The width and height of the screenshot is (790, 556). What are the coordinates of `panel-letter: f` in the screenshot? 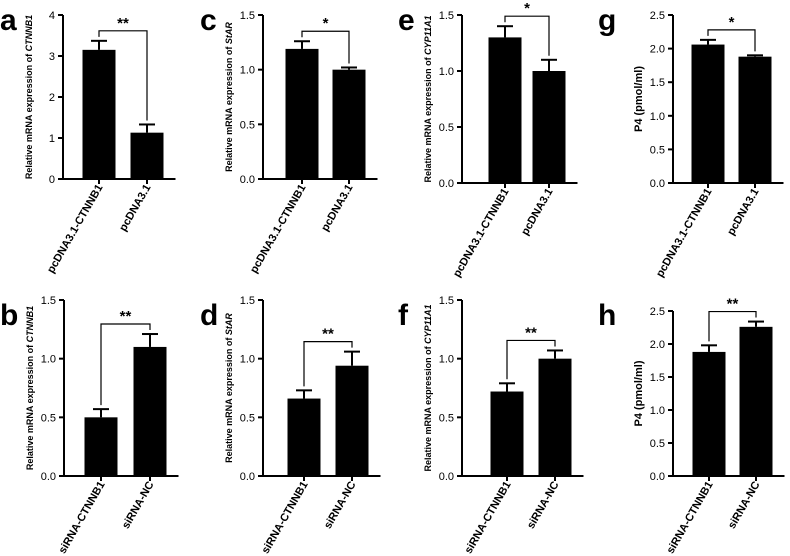 It's located at (403, 315).